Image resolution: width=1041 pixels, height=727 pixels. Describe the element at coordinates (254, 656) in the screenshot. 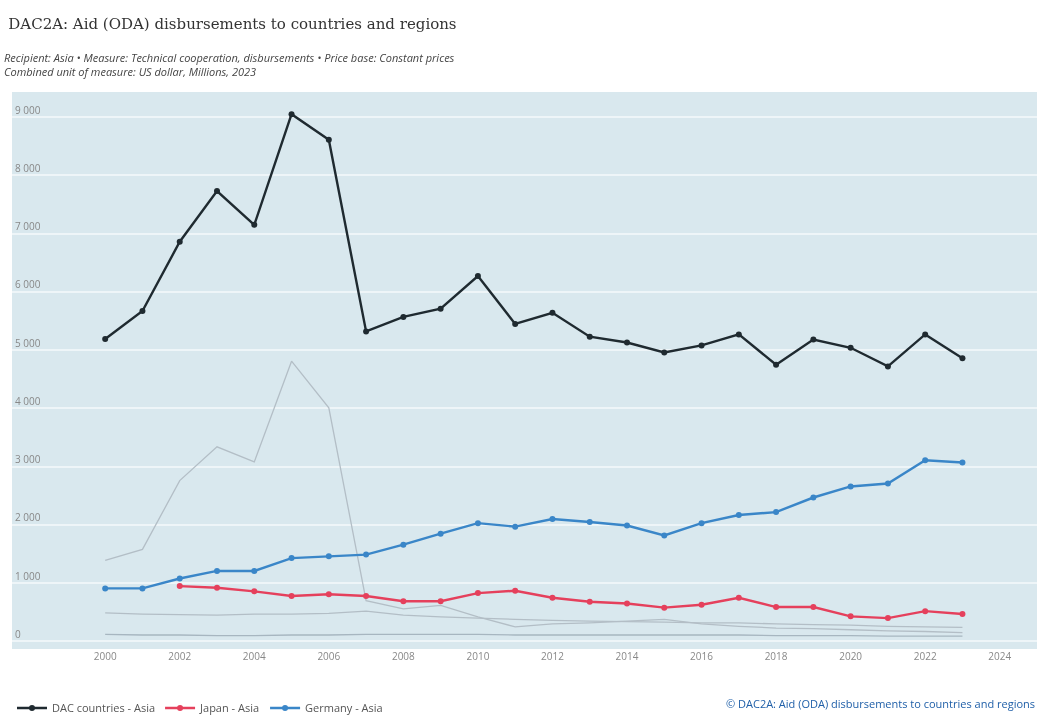

I see `x-tick-label: 2004` at that location.